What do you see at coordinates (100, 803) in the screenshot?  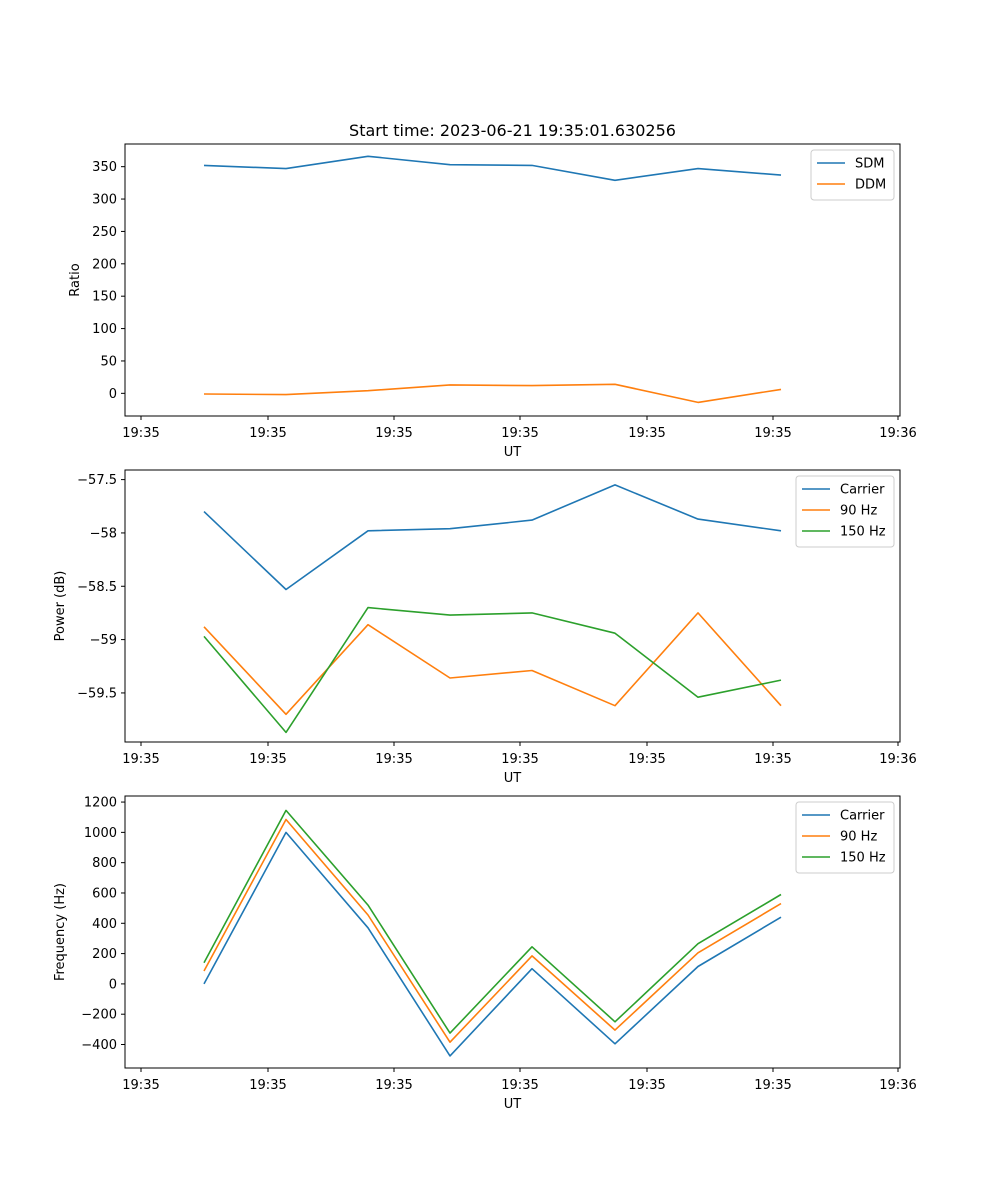 I see `y-tick-label: 1200` at bounding box center [100, 803].